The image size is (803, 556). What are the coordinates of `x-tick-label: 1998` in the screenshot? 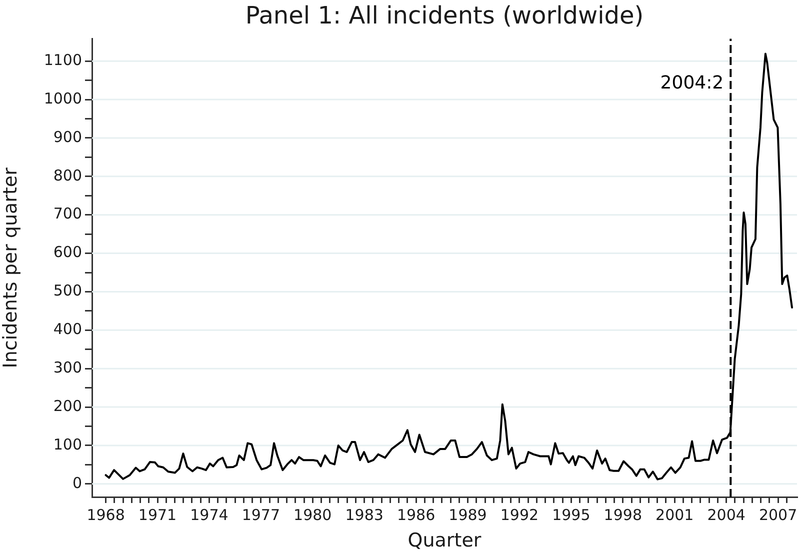 It's located at (623, 515).